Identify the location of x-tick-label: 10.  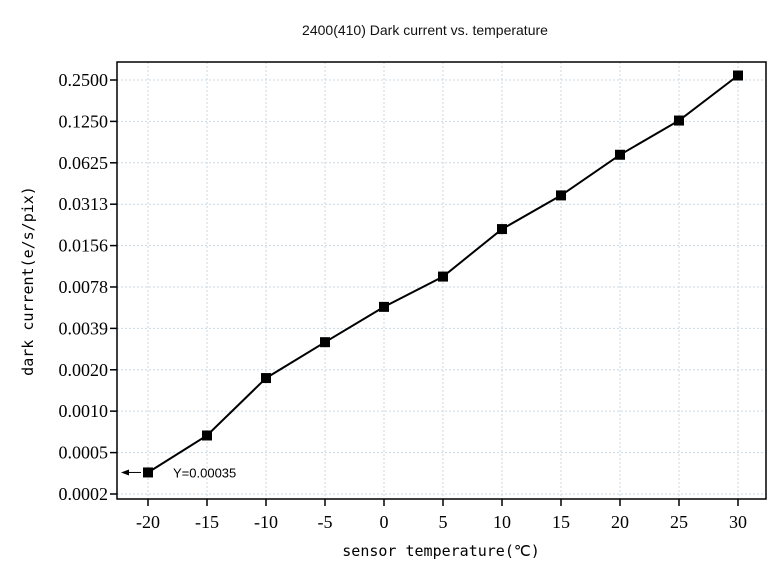
(502, 522).